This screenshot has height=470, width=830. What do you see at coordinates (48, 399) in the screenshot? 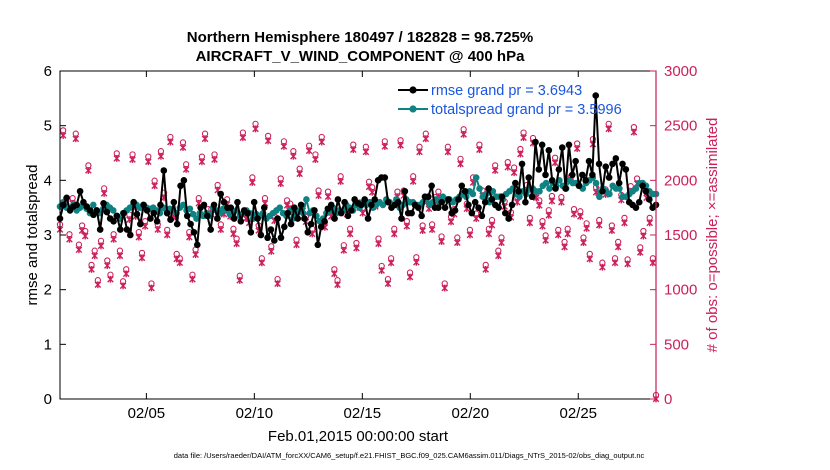
I see `y-left-tick-label: 0` at bounding box center [48, 399].